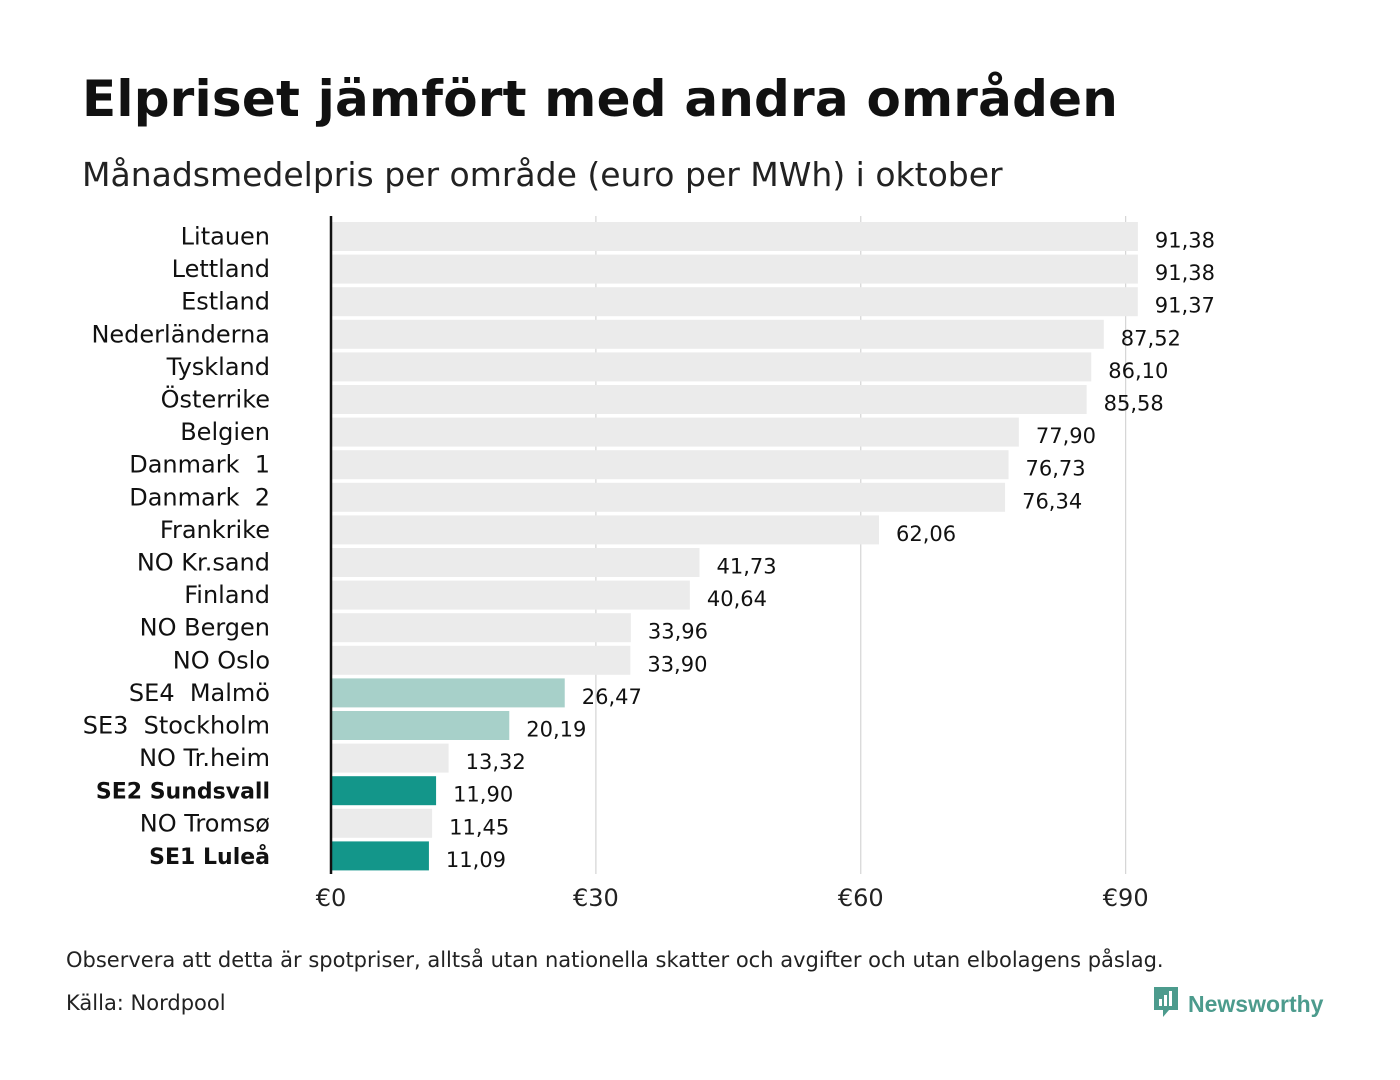 The width and height of the screenshot is (1400, 1080). I want to click on category-label: Belgien, so click(225, 432).